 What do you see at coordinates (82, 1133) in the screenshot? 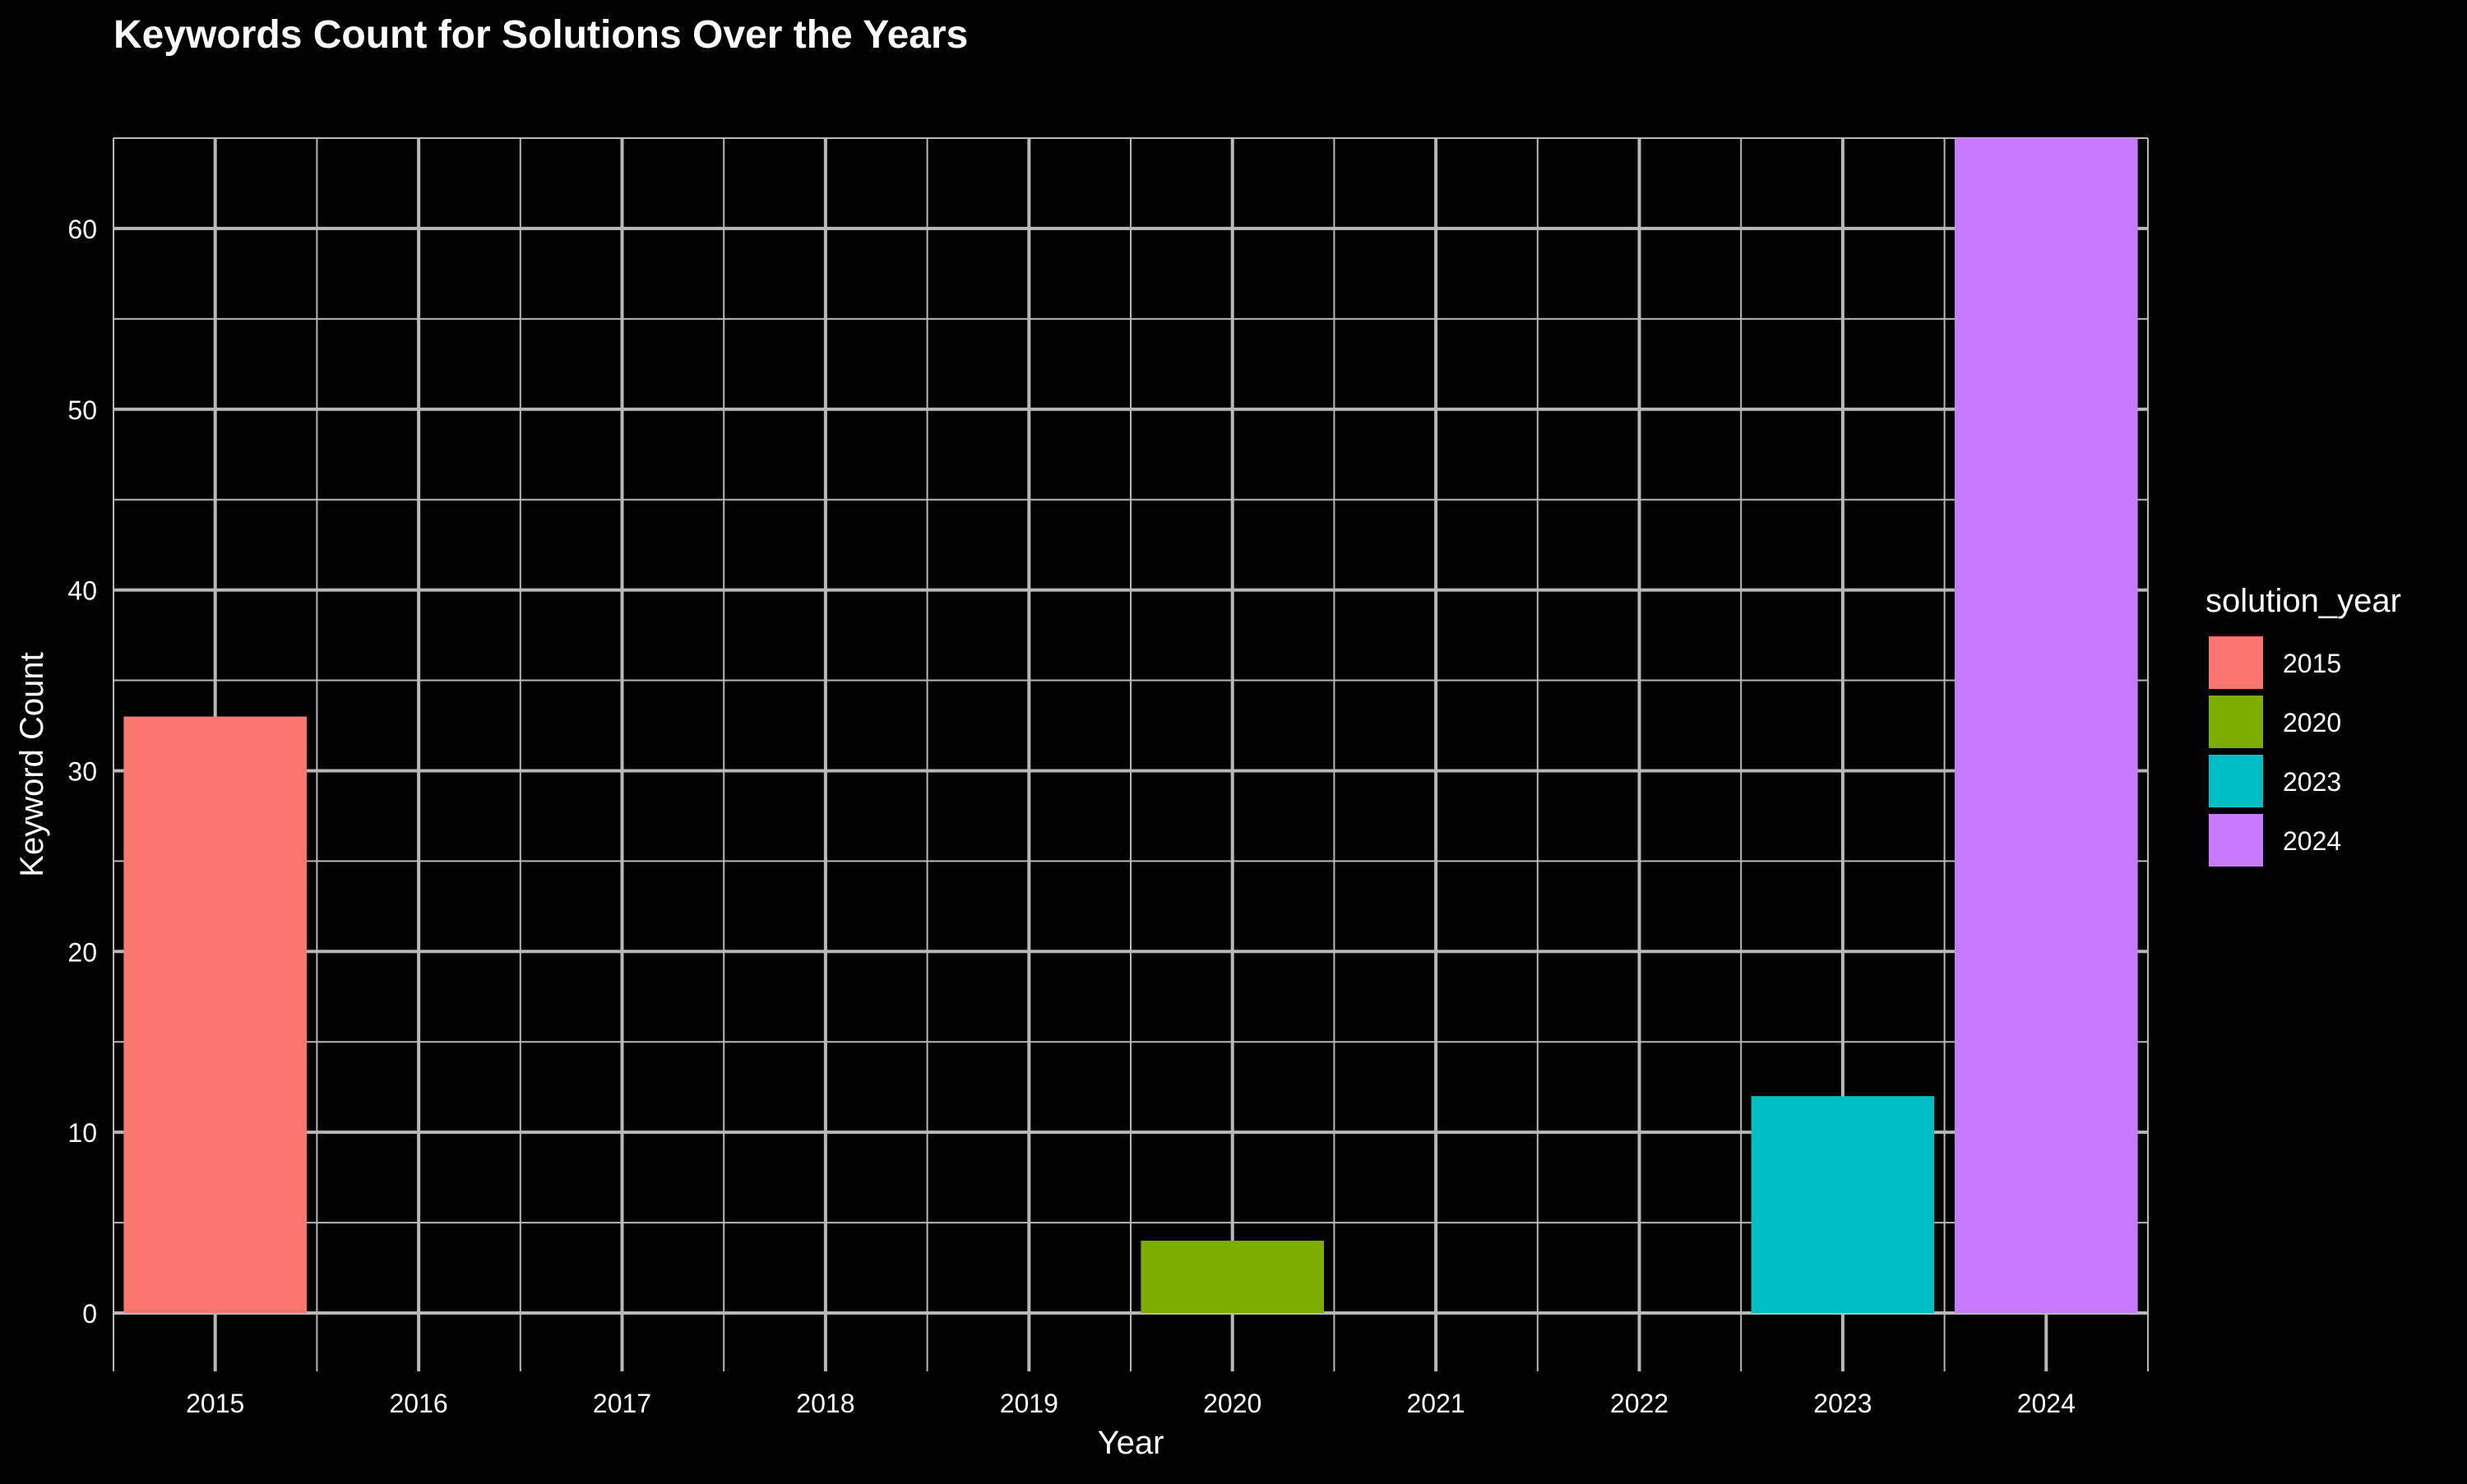
I see `y-tick-label: 10` at bounding box center [82, 1133].